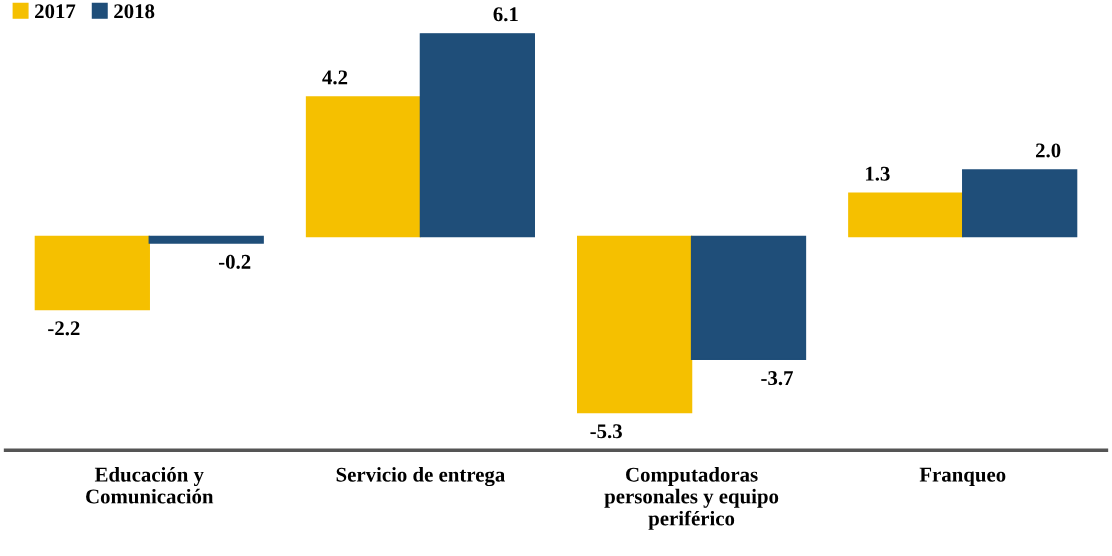 This screenshot has width=1112, height=556. I want to click on data-label: 2.0, so click(1048, 150).